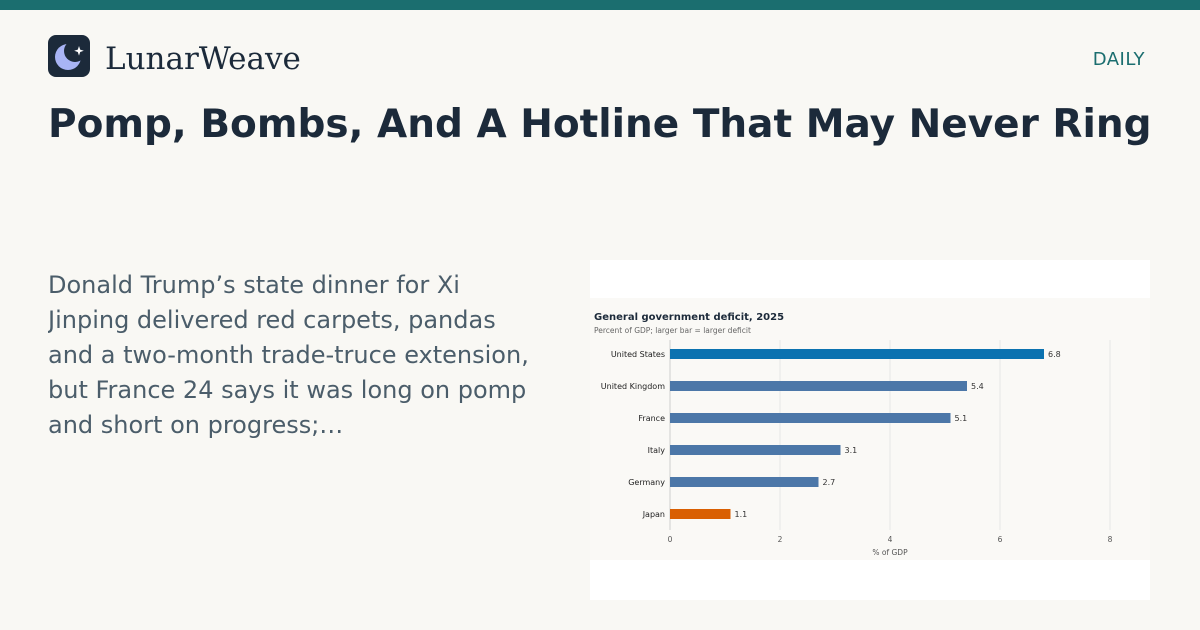 The image size is (1200, 630). What do you see at coordinates (689, 317) in the screenshot?
I see `chart-title: General government deficit, 2025` at bounding box center [689, 317].